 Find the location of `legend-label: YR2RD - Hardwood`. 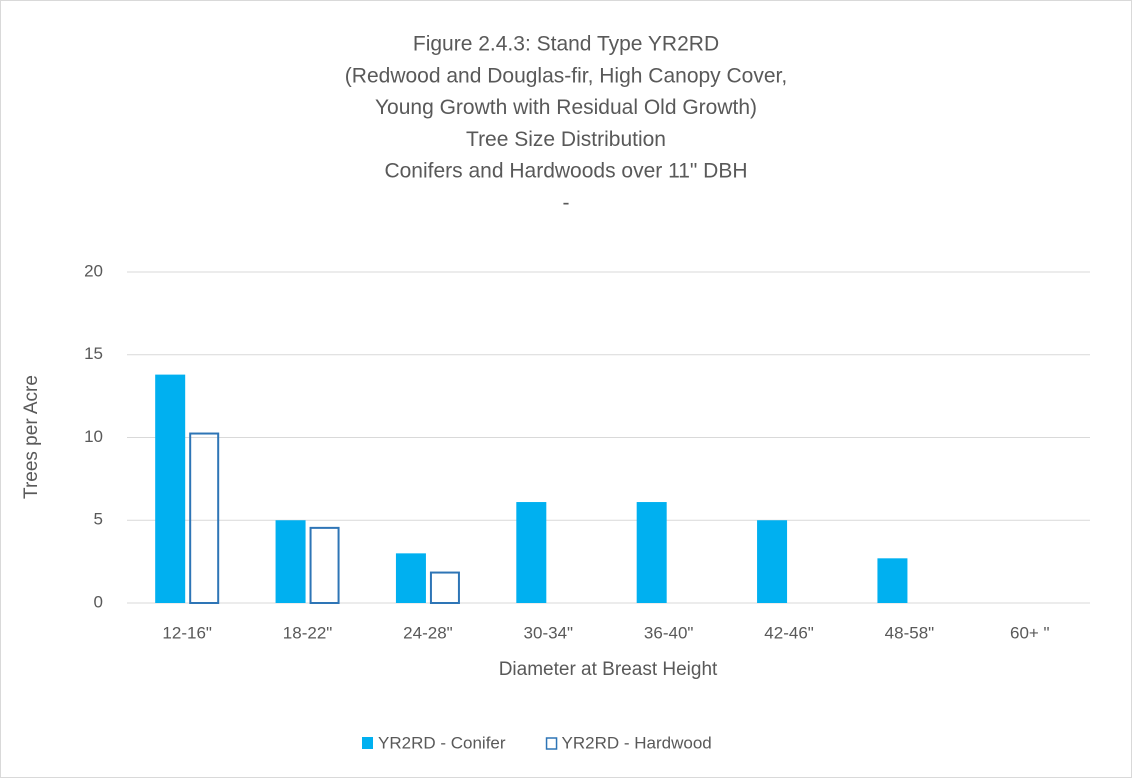

legend-label: YR2RD - Hardwood is located at coordinates (637, 742).